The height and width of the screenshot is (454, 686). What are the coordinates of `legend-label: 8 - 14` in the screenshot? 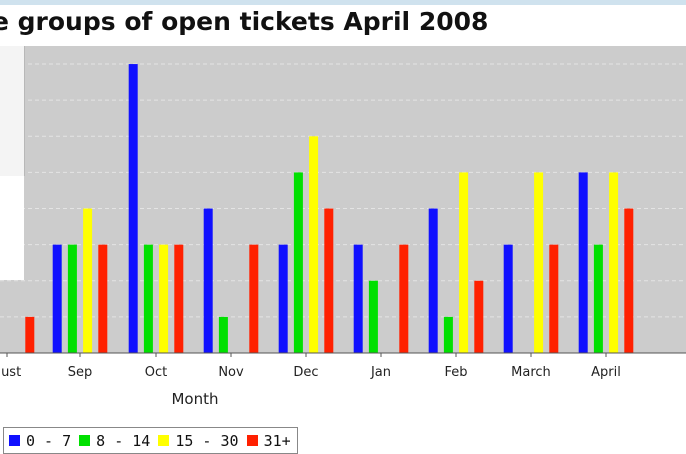 It's located at (123, 441).